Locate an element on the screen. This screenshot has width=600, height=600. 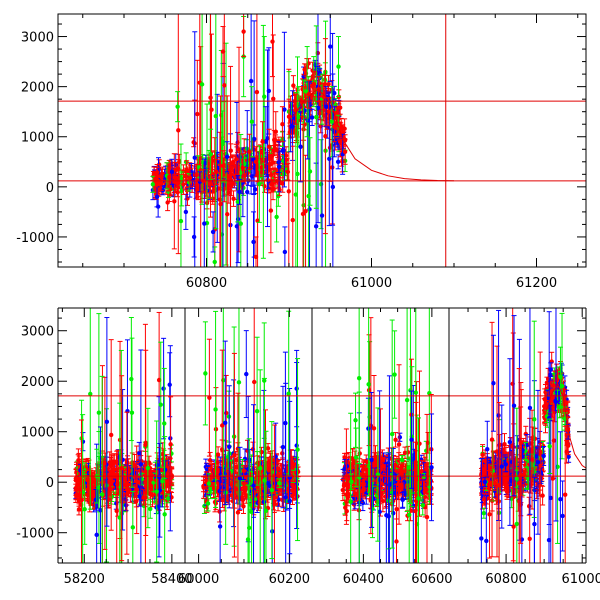
x-tick-label: 60800 is located at coordinates (206, 283).